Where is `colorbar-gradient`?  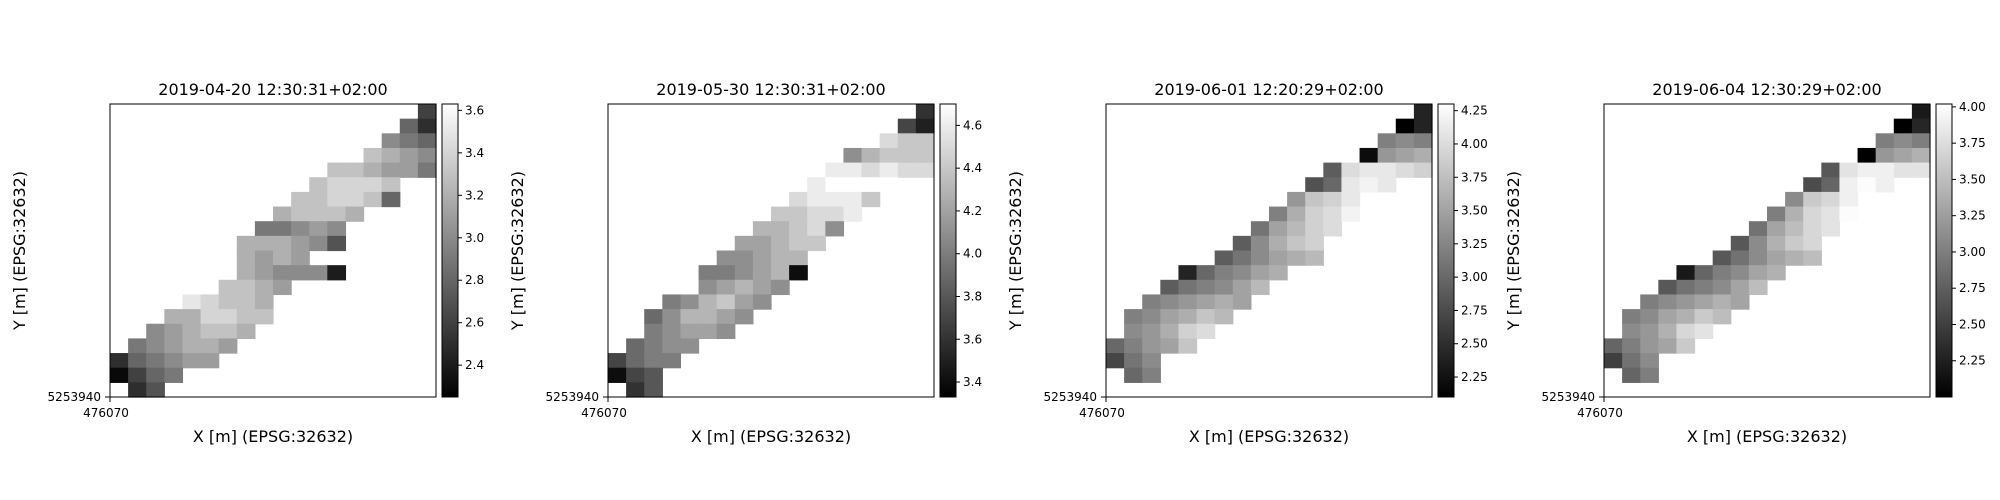
colorbar-gradient is located at coordinates (948, 250).